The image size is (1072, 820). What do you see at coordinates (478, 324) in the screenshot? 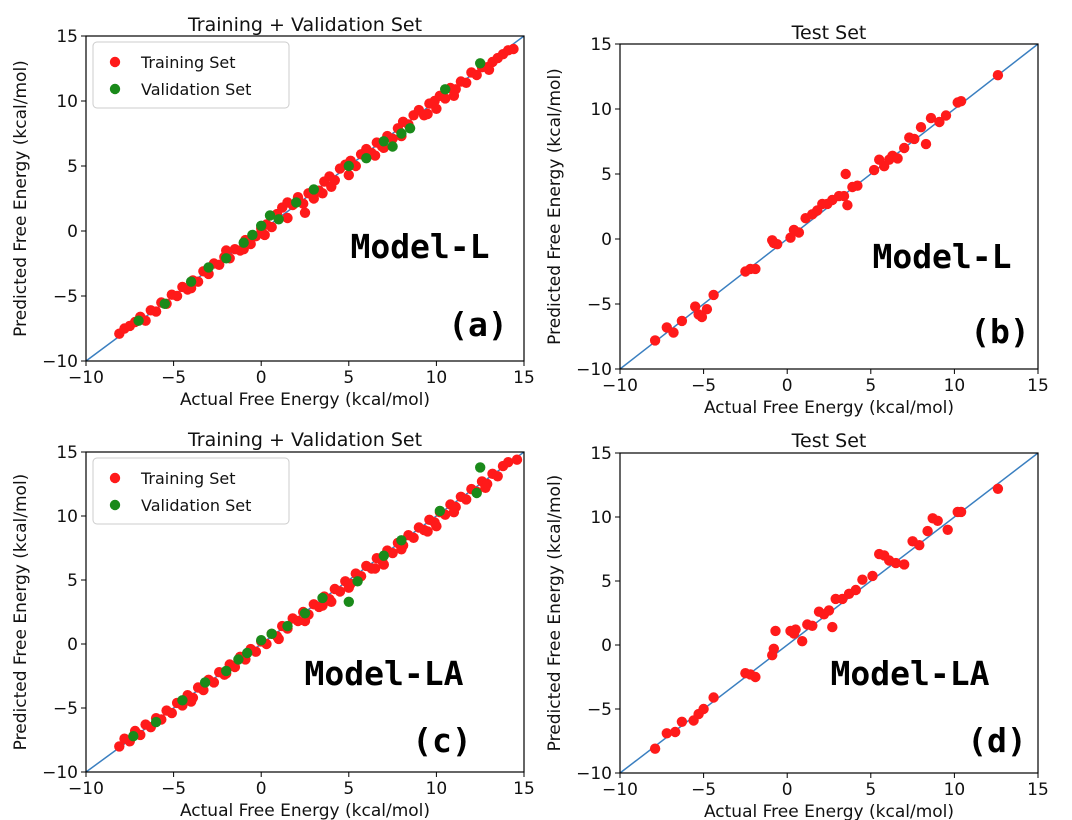
I see `panel-label: (a)` at bounding box center [478, 324].